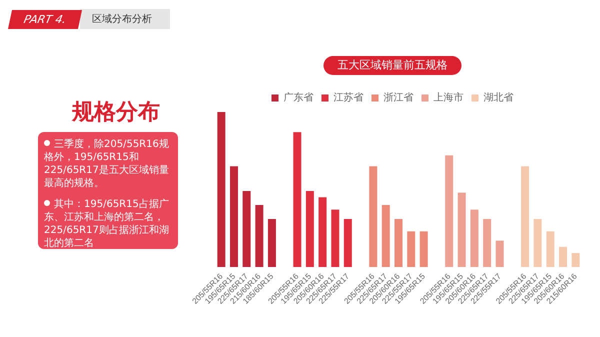 This screenshot has width=600, height=337. Describe the element at coordinates (449, 98) in the screenshot. I see `legend-label: 上海市` at that location.